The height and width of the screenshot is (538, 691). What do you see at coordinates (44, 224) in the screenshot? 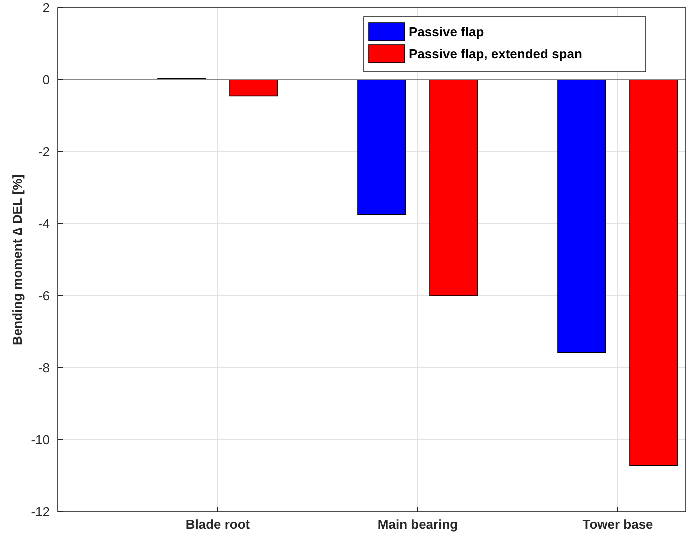
I see `y-tick-label: -4` at bounding box center [44, 224].